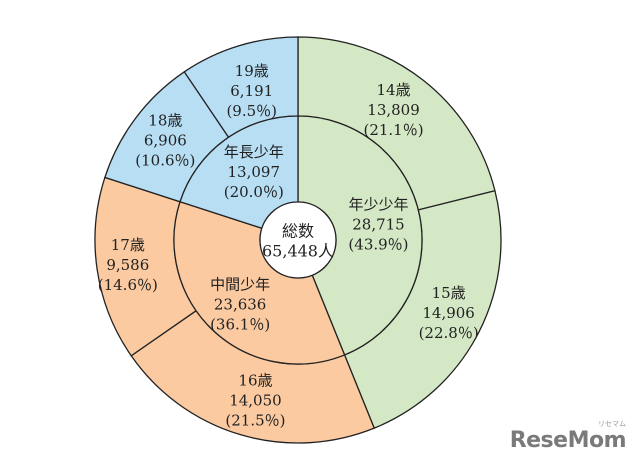  What do you see at coordinates (251, 111) in the screenshot?
I see `outer-label-5-line-2: (9.5％)` at bounding box center [251, 111].